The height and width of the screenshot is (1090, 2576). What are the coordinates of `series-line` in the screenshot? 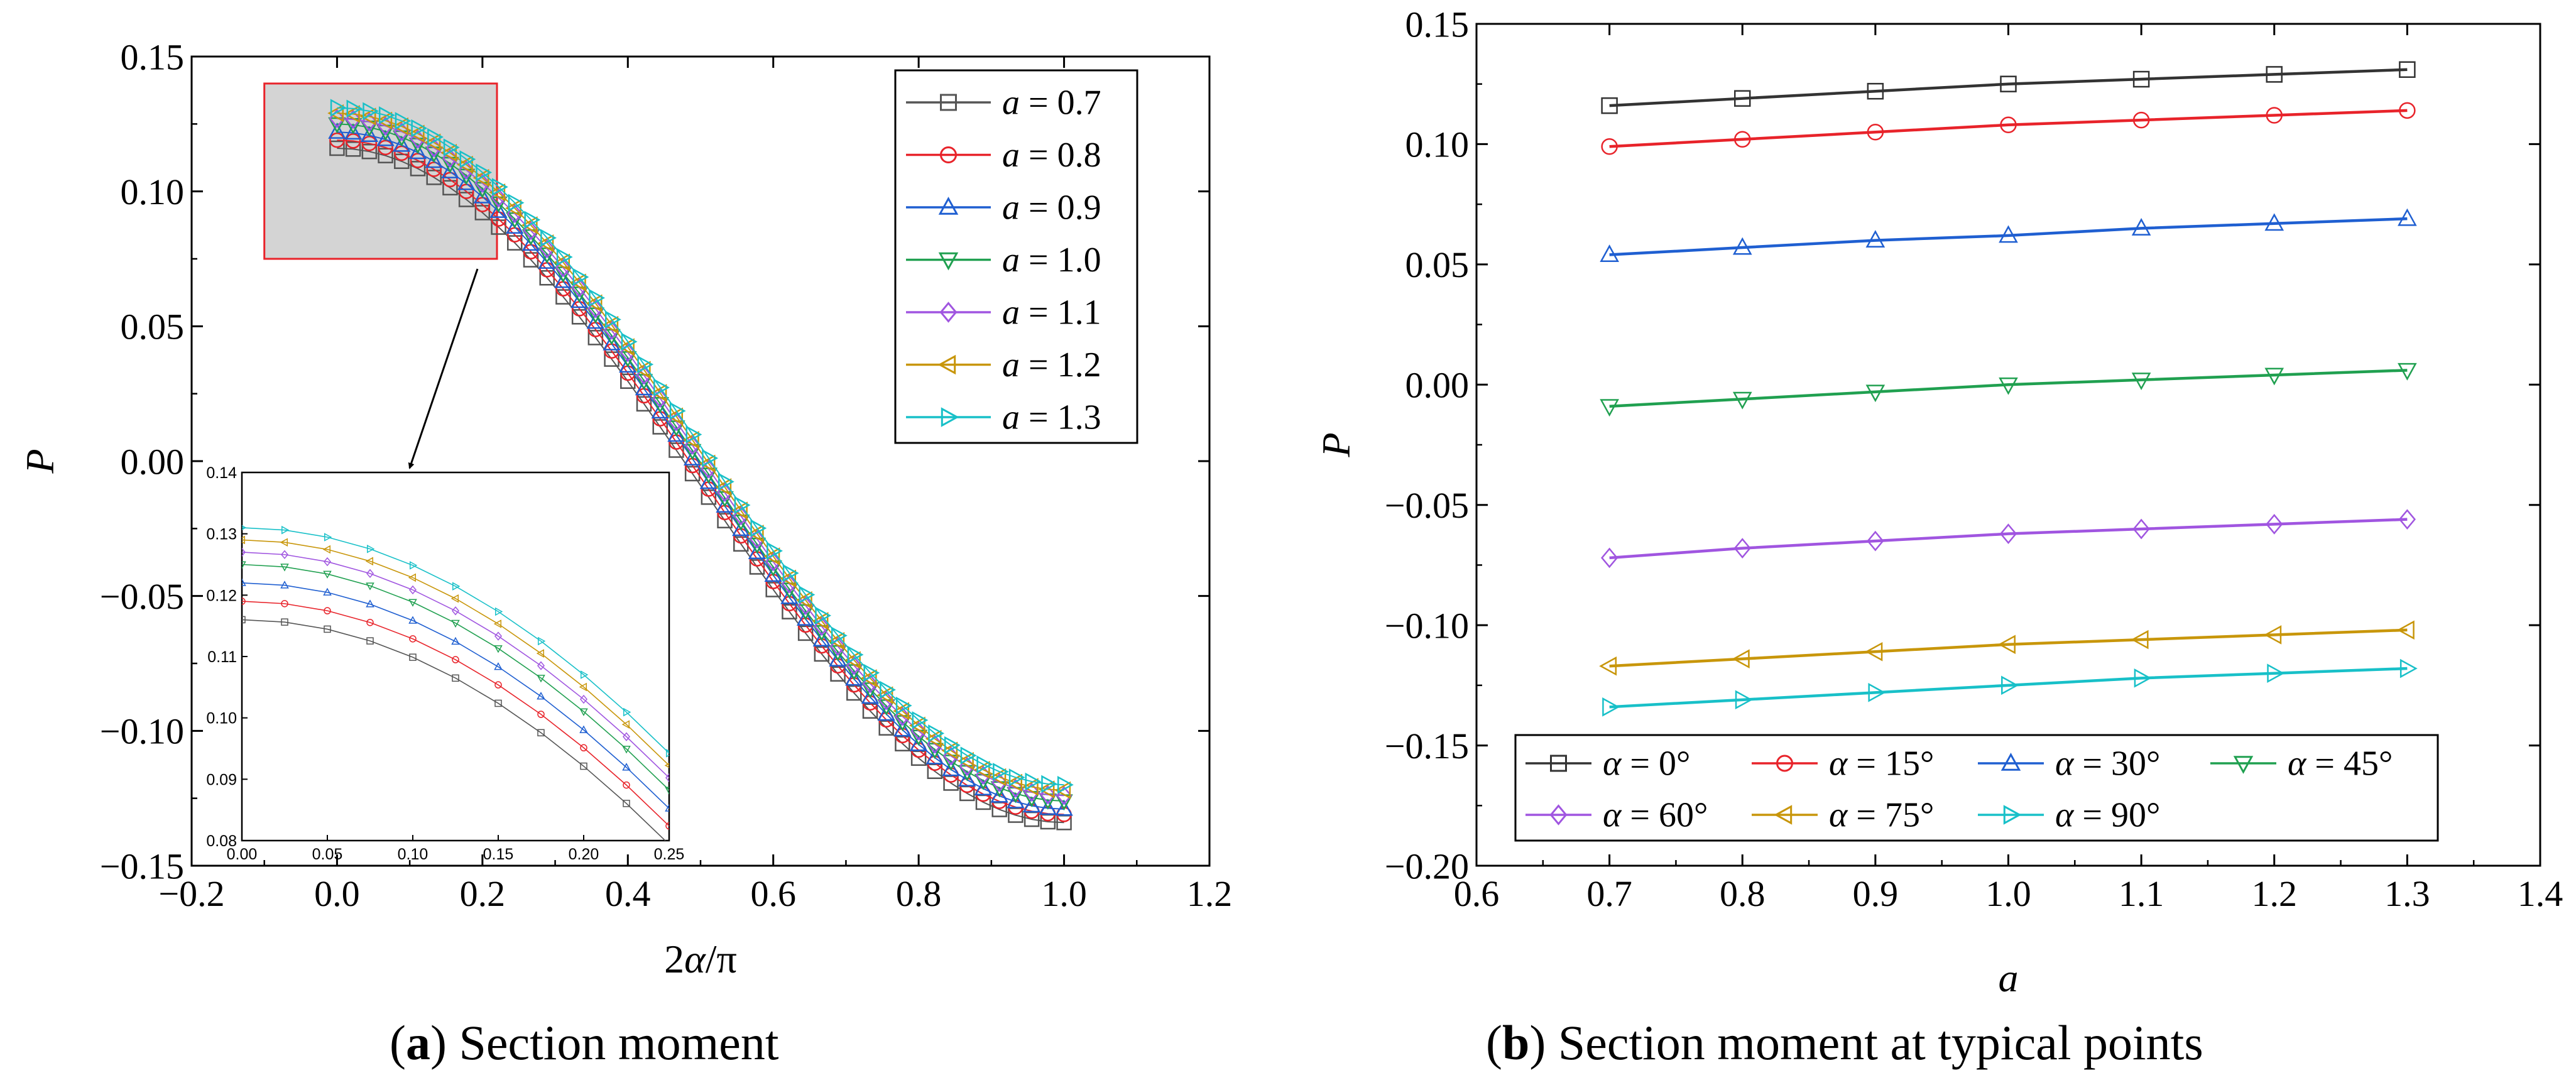 It's located at (2009, 539).